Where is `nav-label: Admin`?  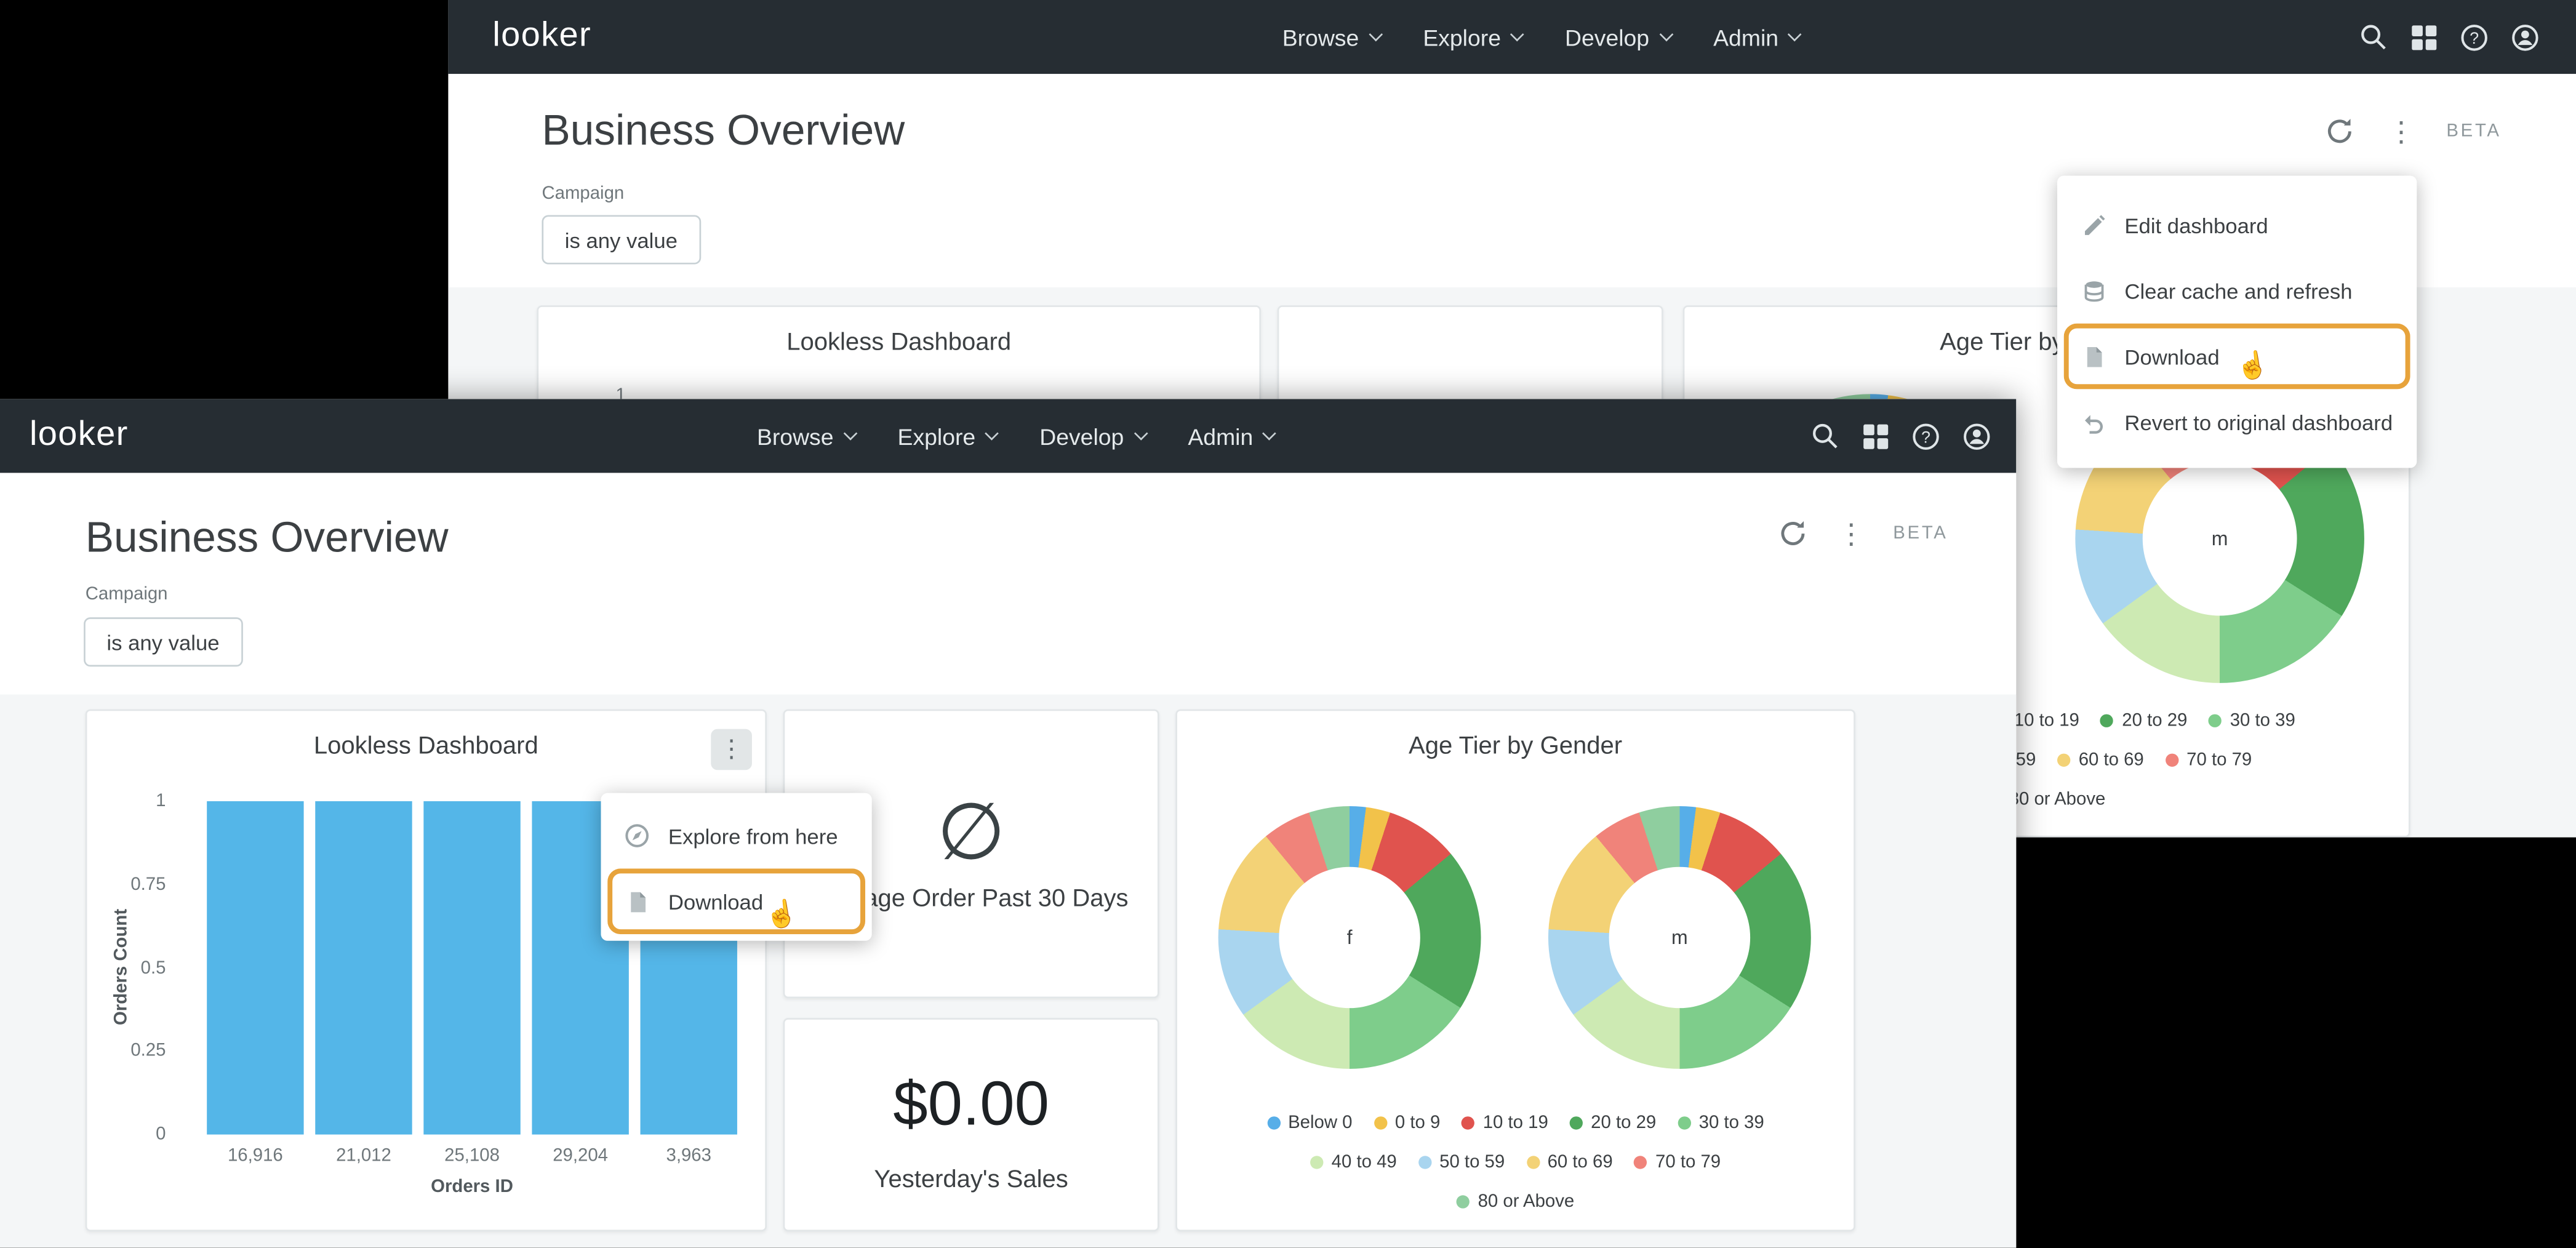 nav-label: Admin is located at coordinates (1221, 436).